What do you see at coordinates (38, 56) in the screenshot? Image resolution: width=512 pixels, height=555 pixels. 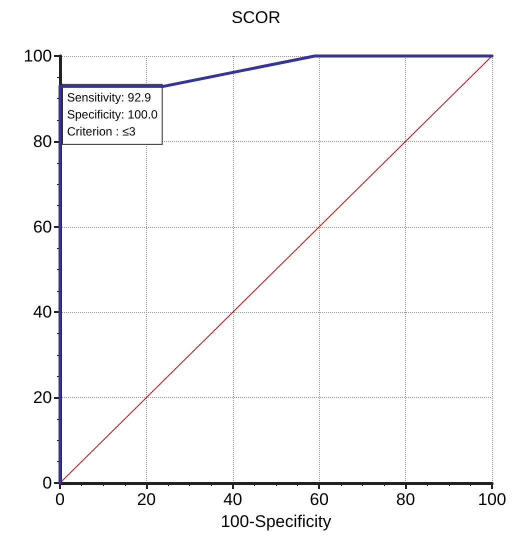 I see `y-tick-label: 100` at bounding box center [38, 56].